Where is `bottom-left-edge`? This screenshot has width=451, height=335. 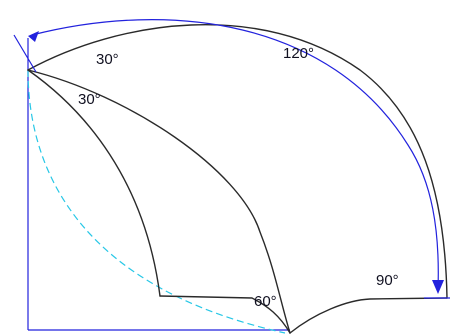
bottom-left-edge is located at coordinates (225, 314).